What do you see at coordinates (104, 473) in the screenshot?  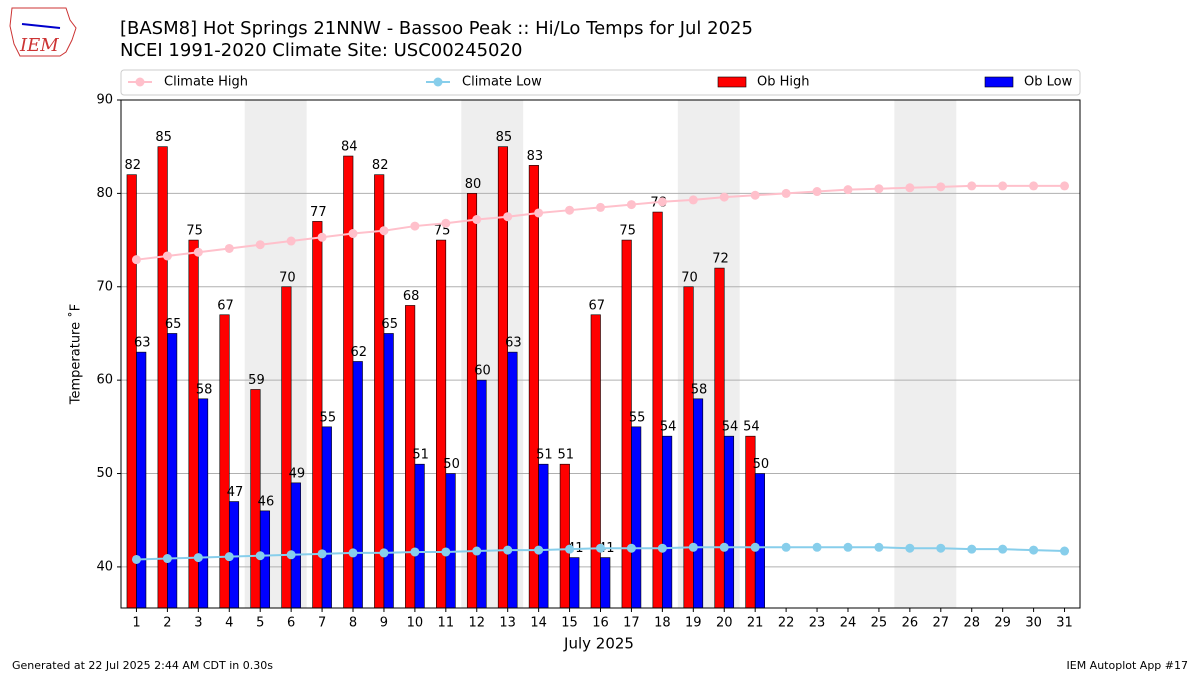 I see `y-tick-label: 50` at bounding box center [104, 473].